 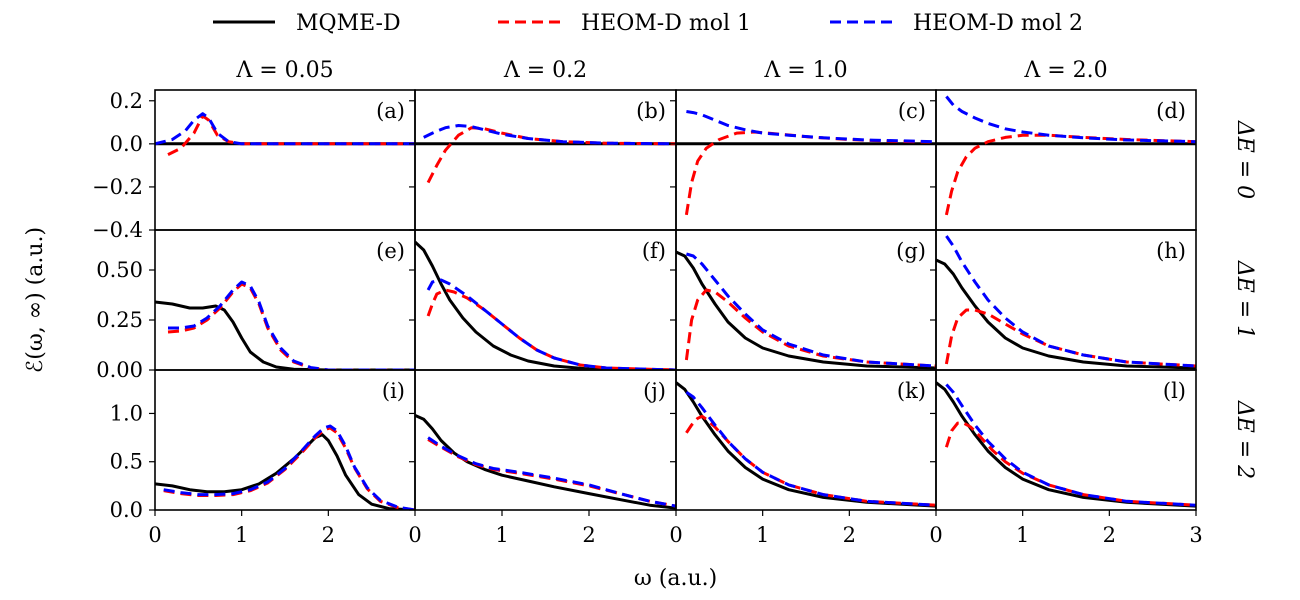 What do you see at coordinates (803, 160) in the screenshot?
I see `panel: (c)` at bounding box center [803, 160].